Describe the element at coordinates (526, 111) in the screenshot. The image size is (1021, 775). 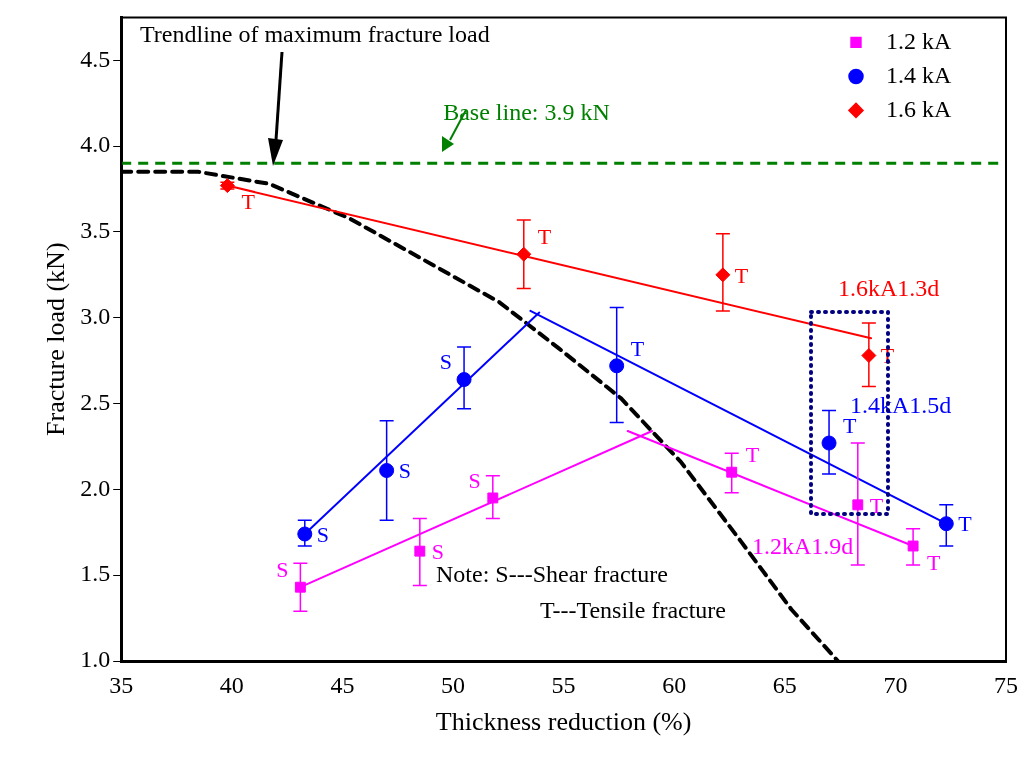
I see `ref-line-label: Base line: 3.9 kN` at that location.